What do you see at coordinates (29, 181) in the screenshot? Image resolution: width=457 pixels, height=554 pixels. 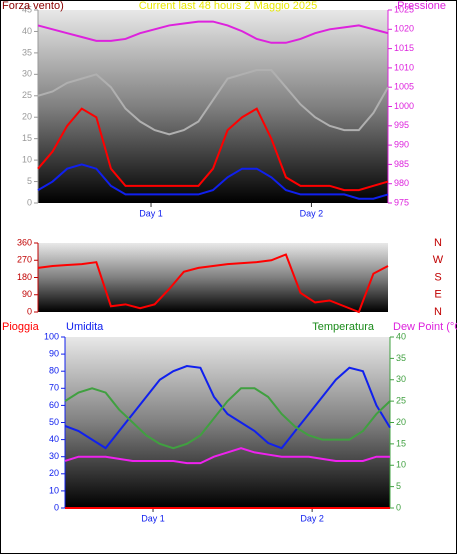 I see `y-tick-label: 5` at bounding box center [29, 181].